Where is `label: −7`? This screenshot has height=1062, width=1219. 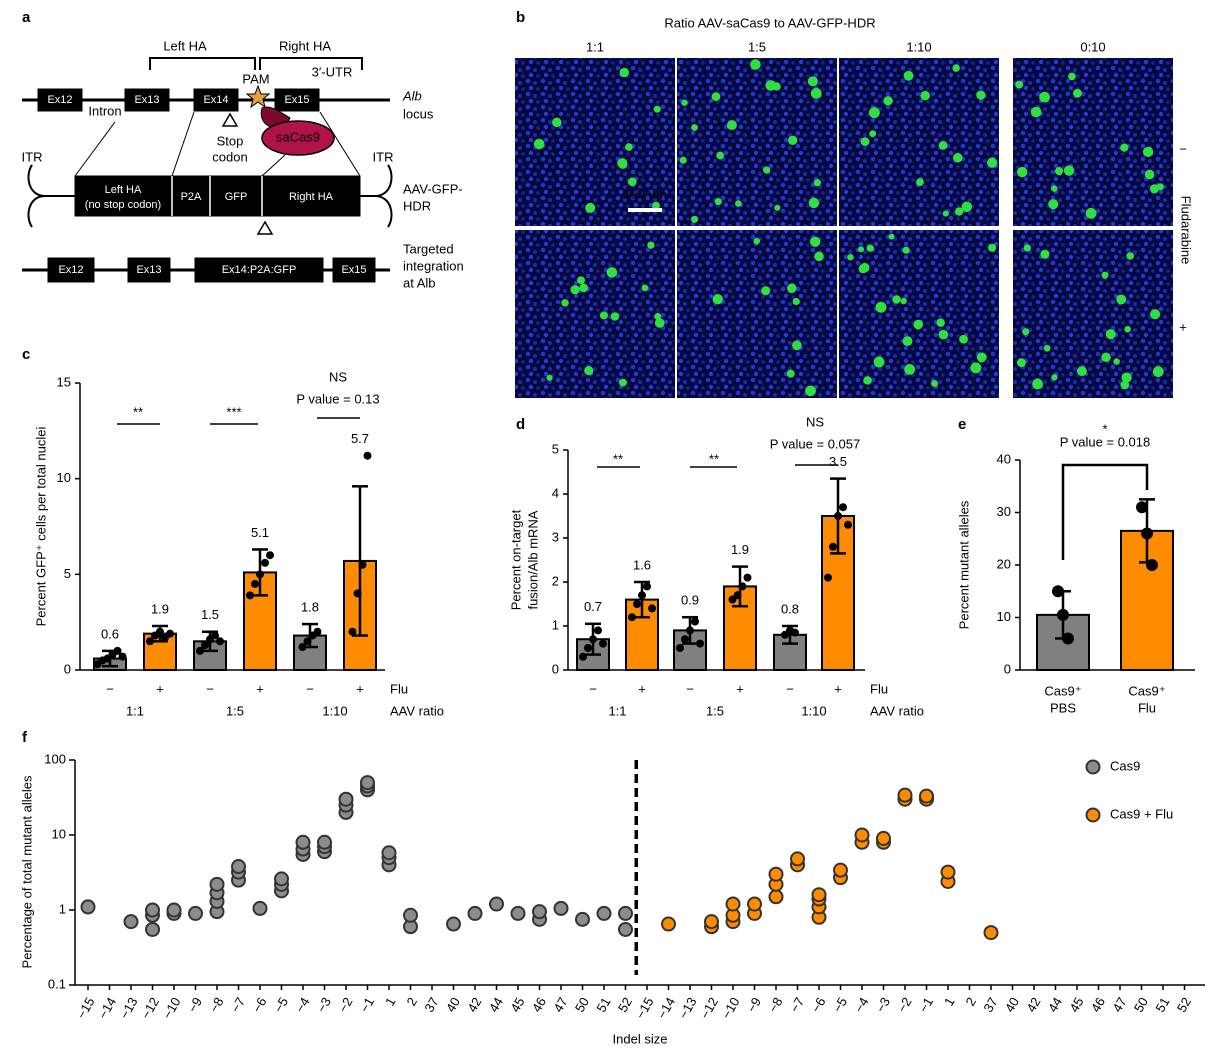 label: −7 is located at coordinates (238, 1005).